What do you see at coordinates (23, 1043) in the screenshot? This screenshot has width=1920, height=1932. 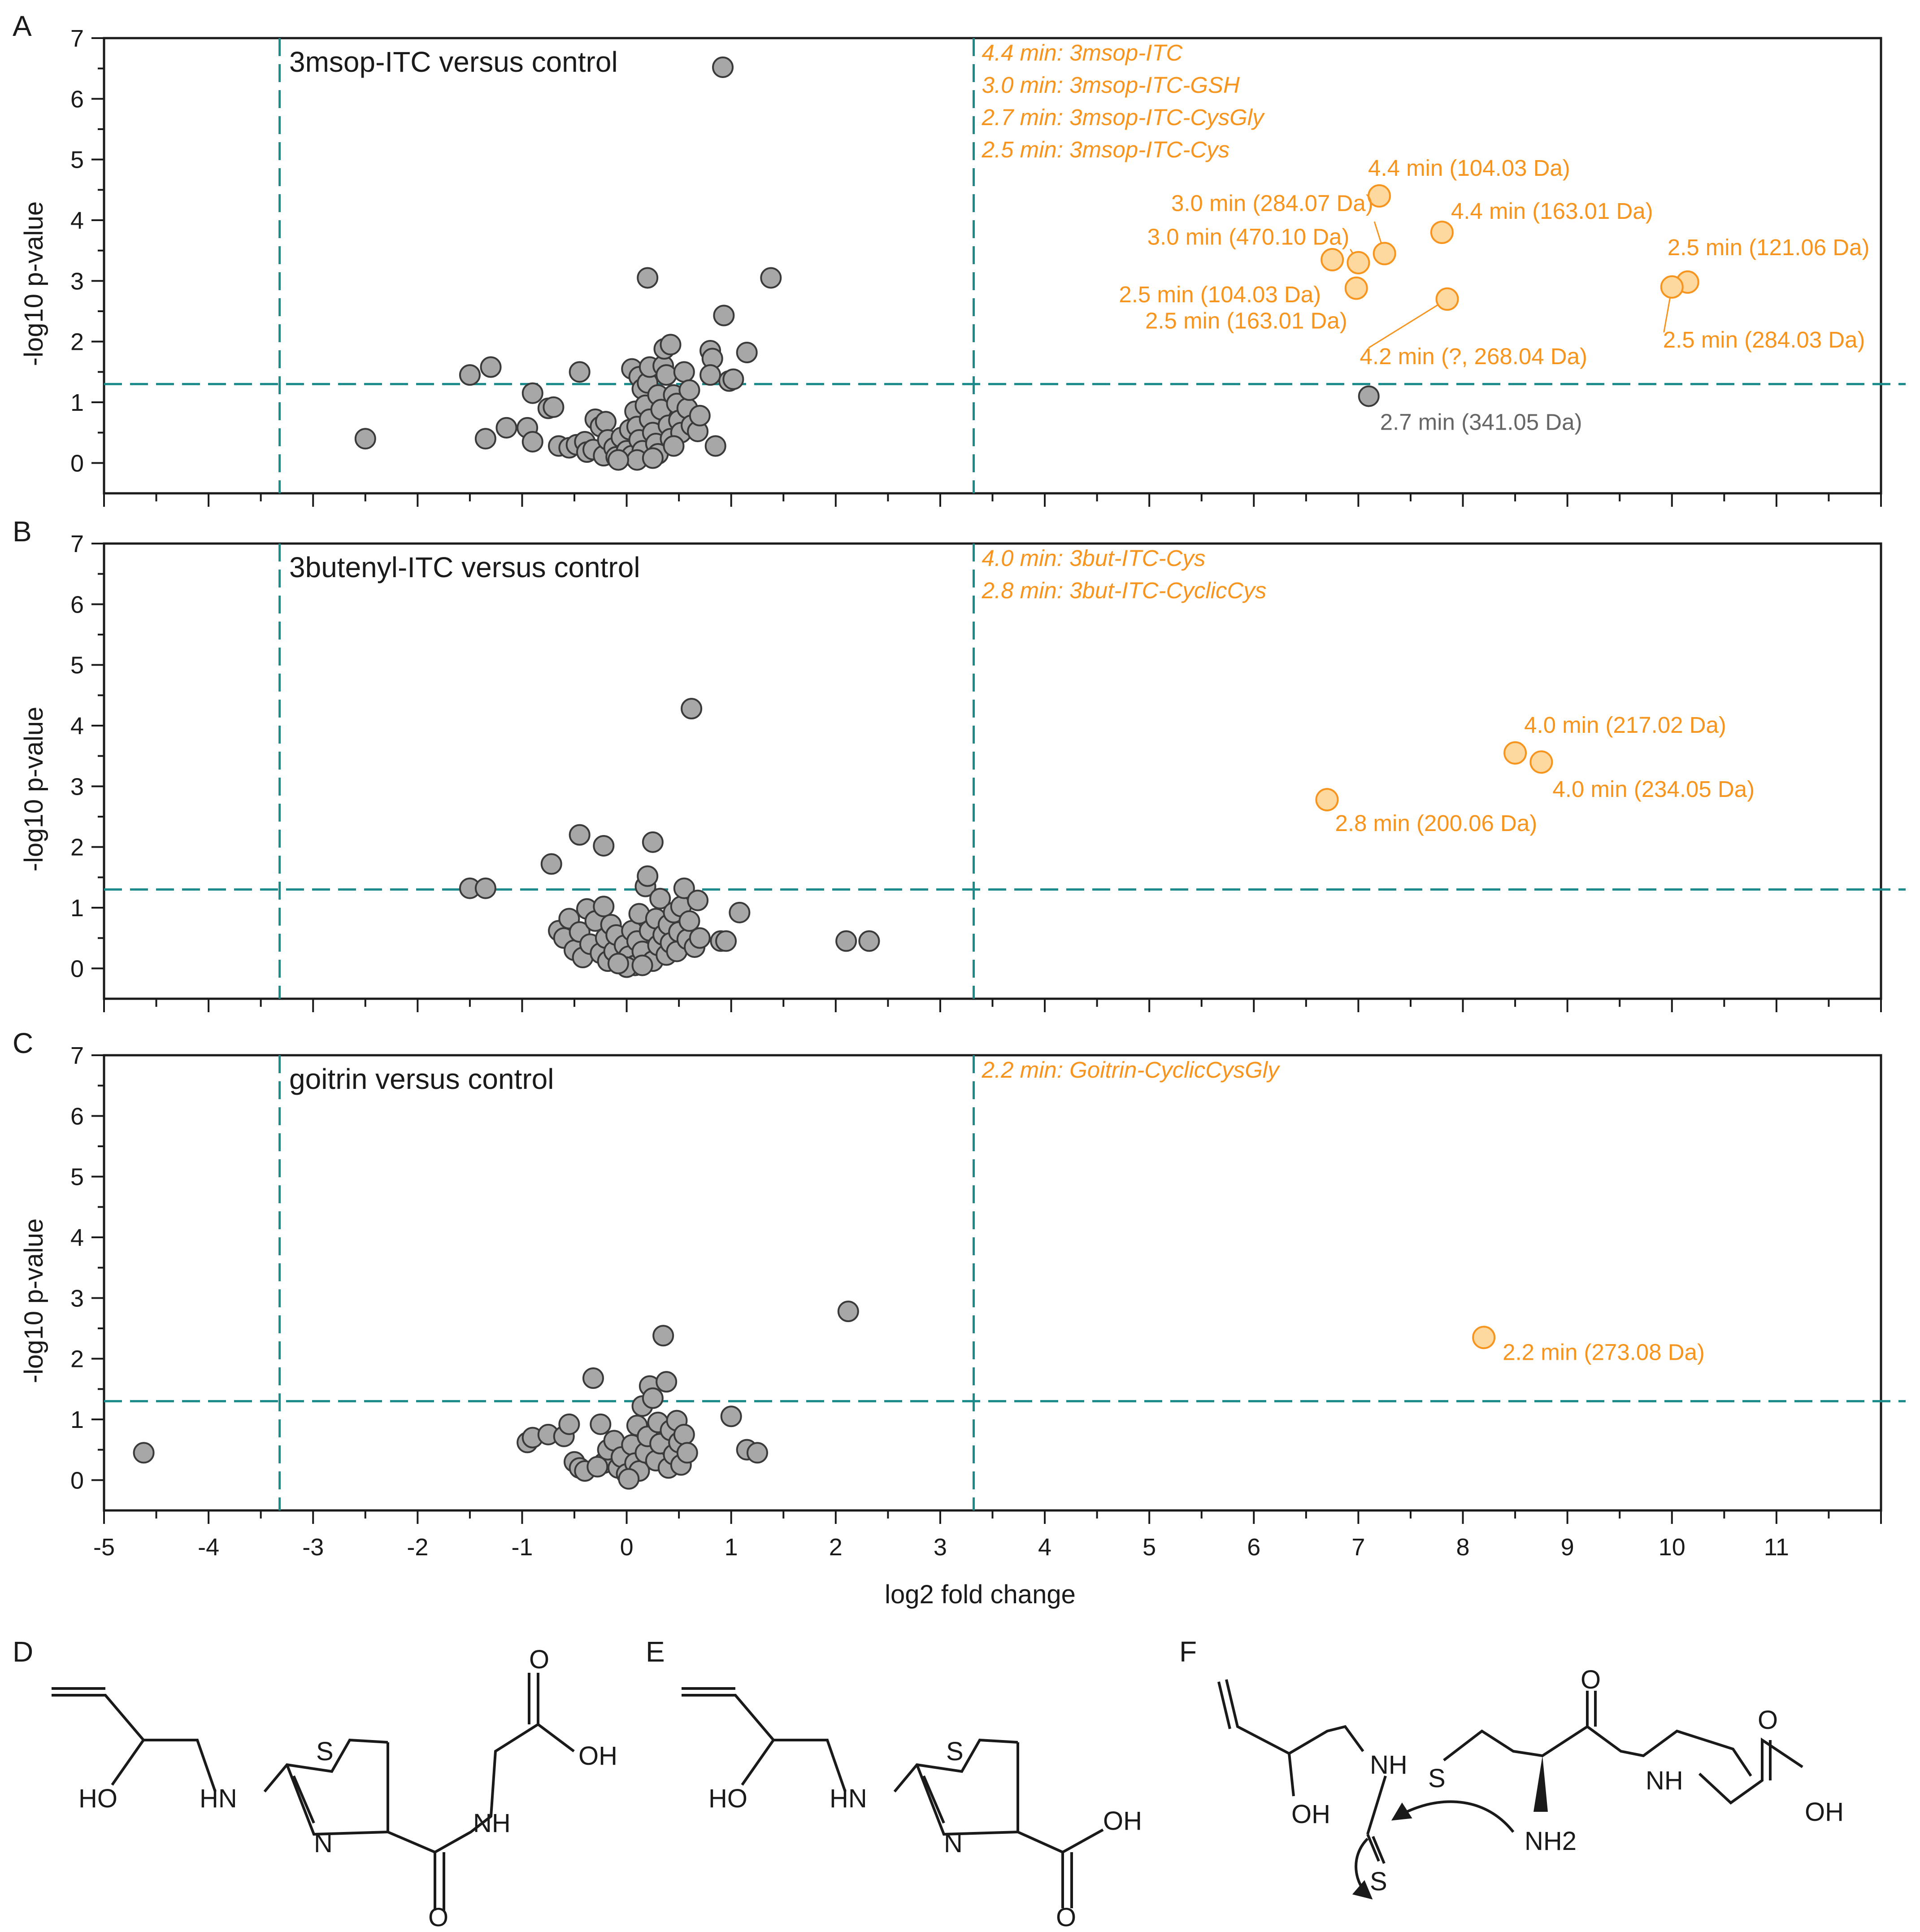 I see `panel-letter: C` at bounding box center [23, 1043].